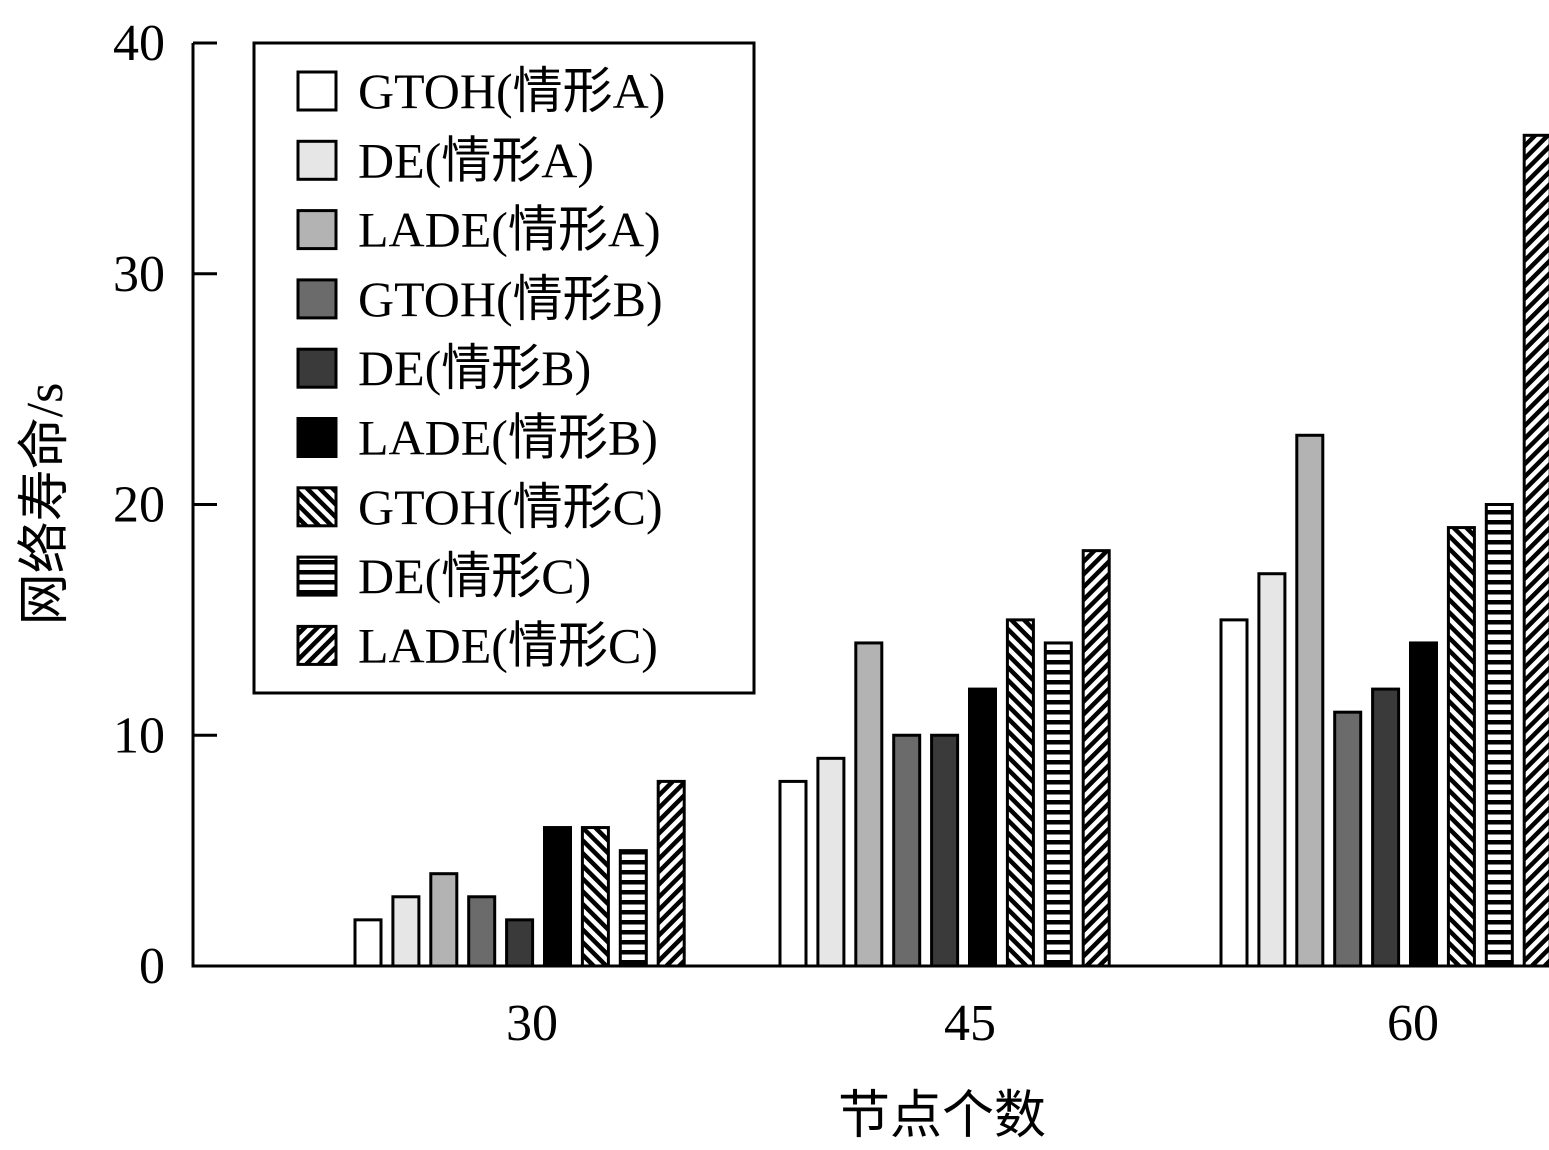 This screenshot has height=1150, width=1549. I want to click on legend-label-1: GTOH(情形A), so click(511, 91).